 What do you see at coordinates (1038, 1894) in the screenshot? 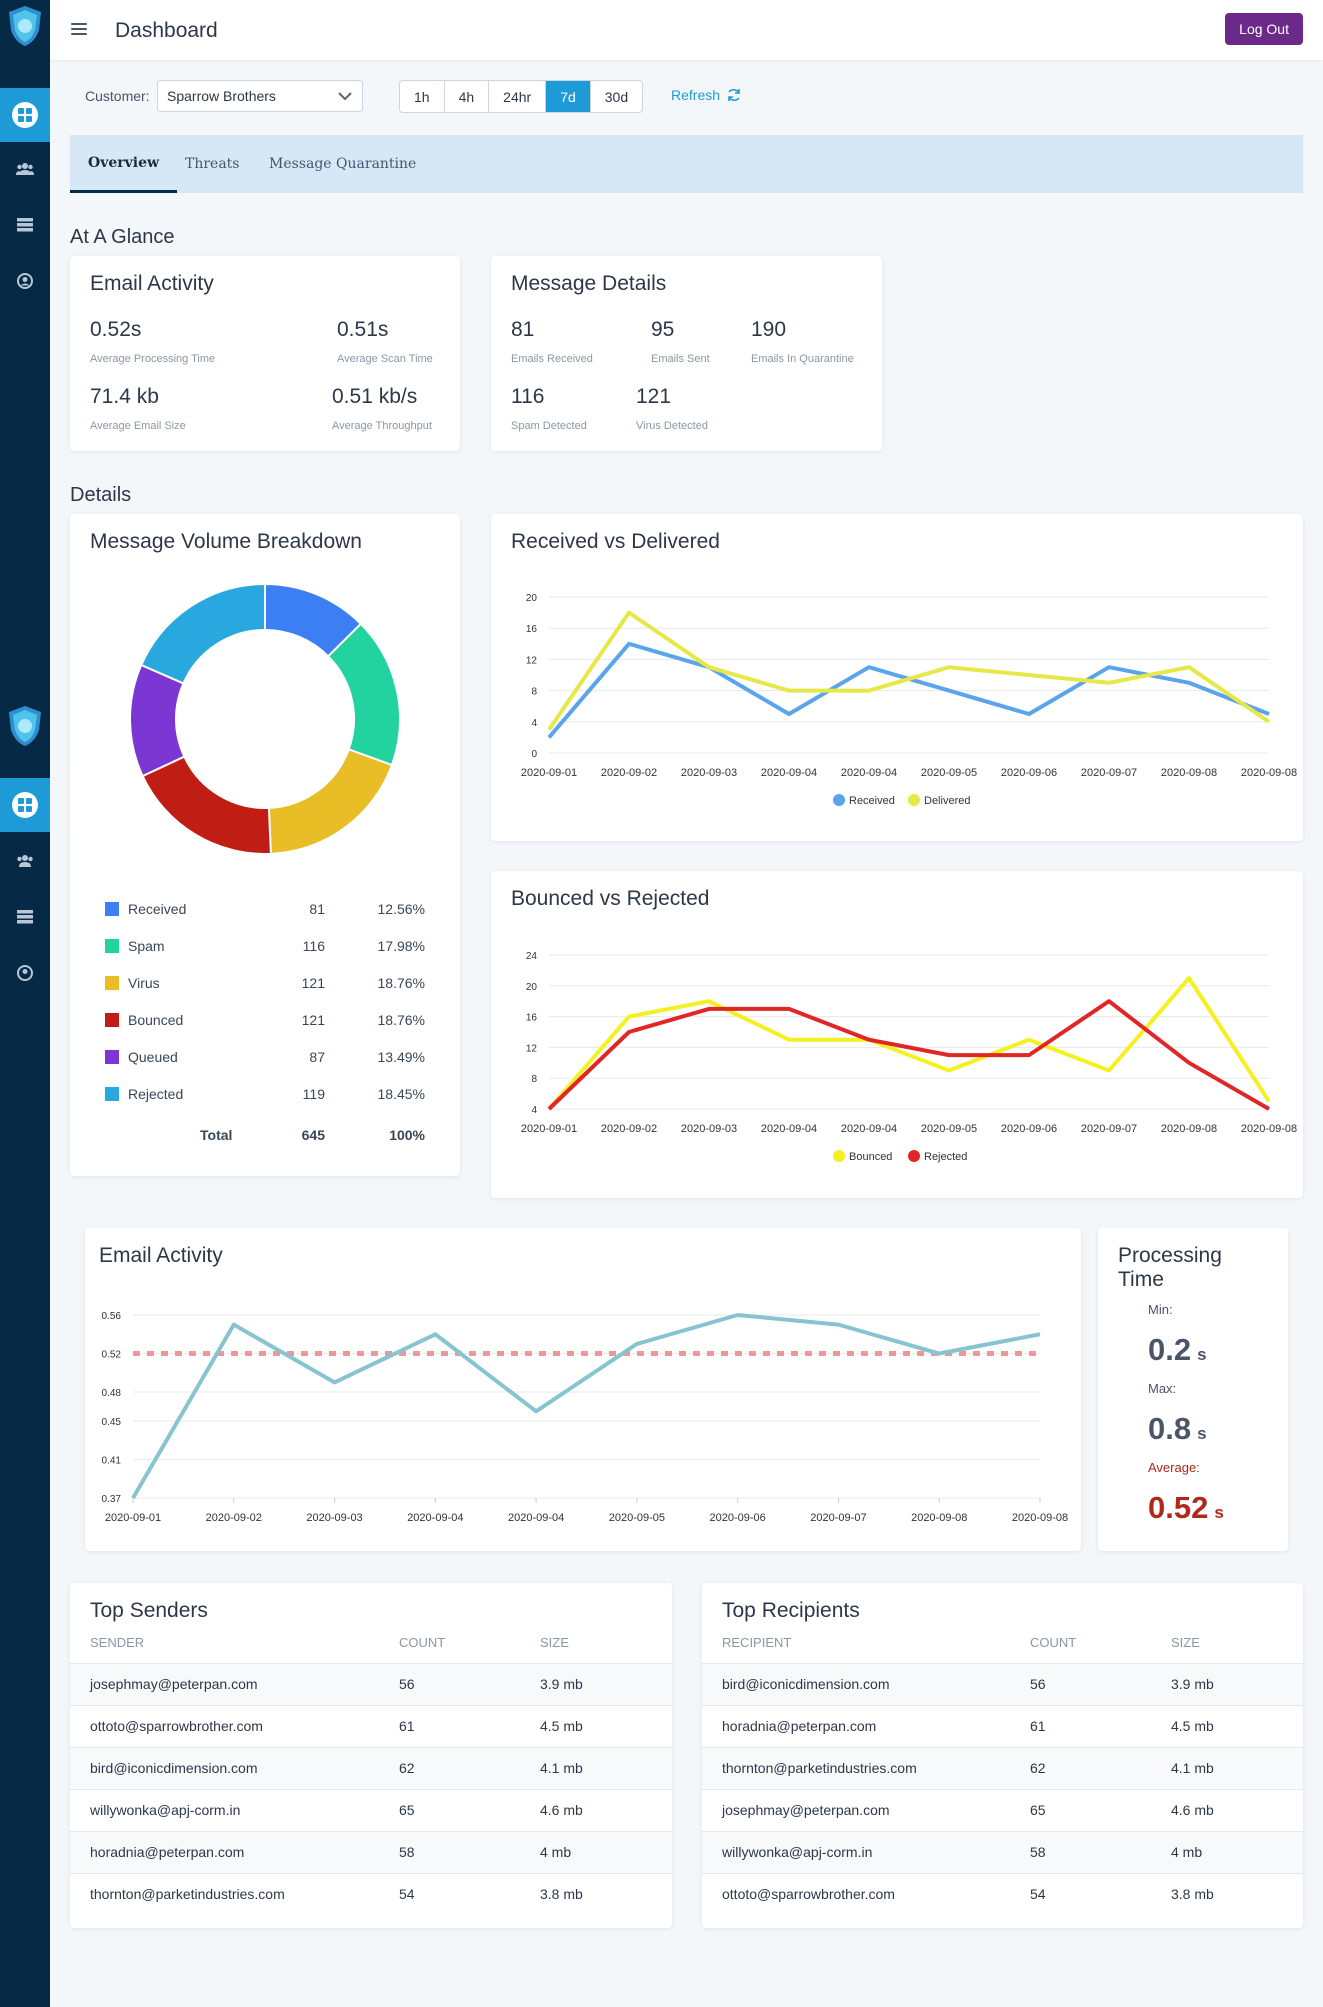
I see `count-cell: 54` at bounding box center [1038, 1894].